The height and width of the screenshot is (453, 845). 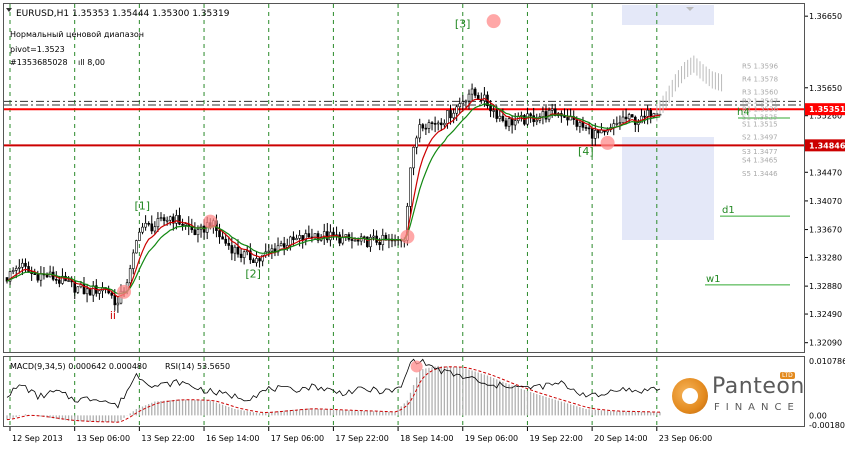 I want to click on level-tag-w1: w1, so click(x=713, y=279).